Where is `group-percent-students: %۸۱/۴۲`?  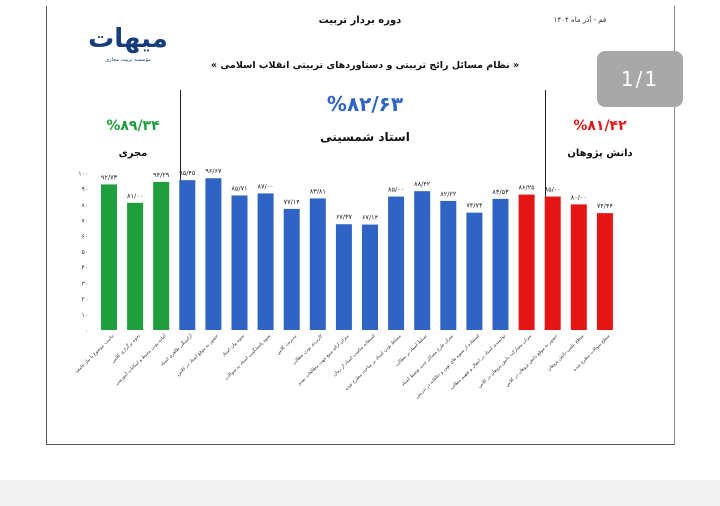
group-percent-students: %۸۱/۴۲ is located at coordinates (600, 126).